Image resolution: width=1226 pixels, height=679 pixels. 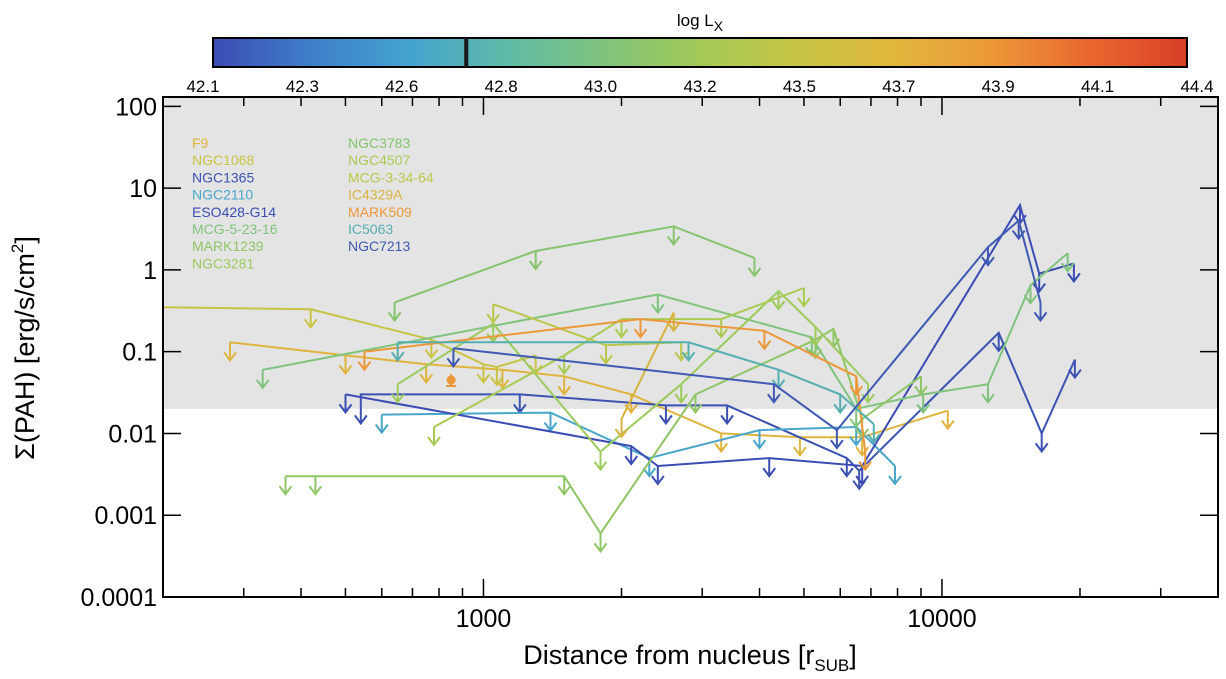 What do you see at coordinates (222, 195) in the screenshot?
I see `legend-entry: NGC2110` at bounding box center [222, 195].